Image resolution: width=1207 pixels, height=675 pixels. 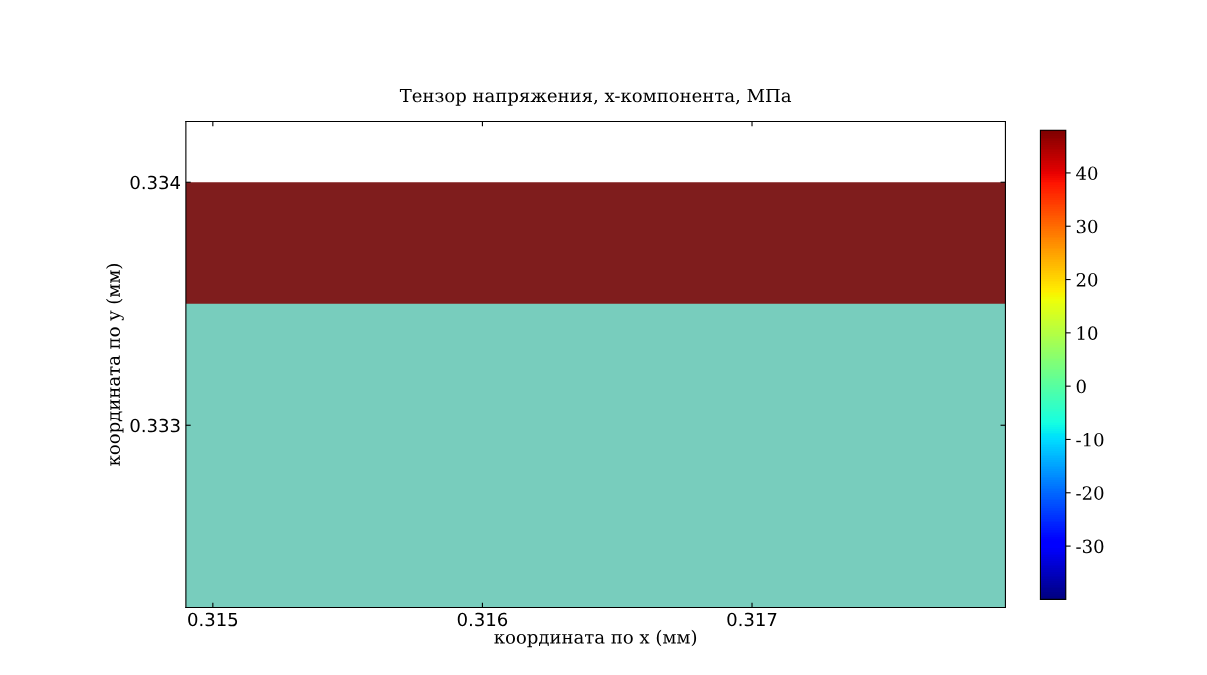 What do you see at coordinates (1087, 333) in the screenshot?
I see `color-bar-label: 10` at bounding box center [1087, 333].